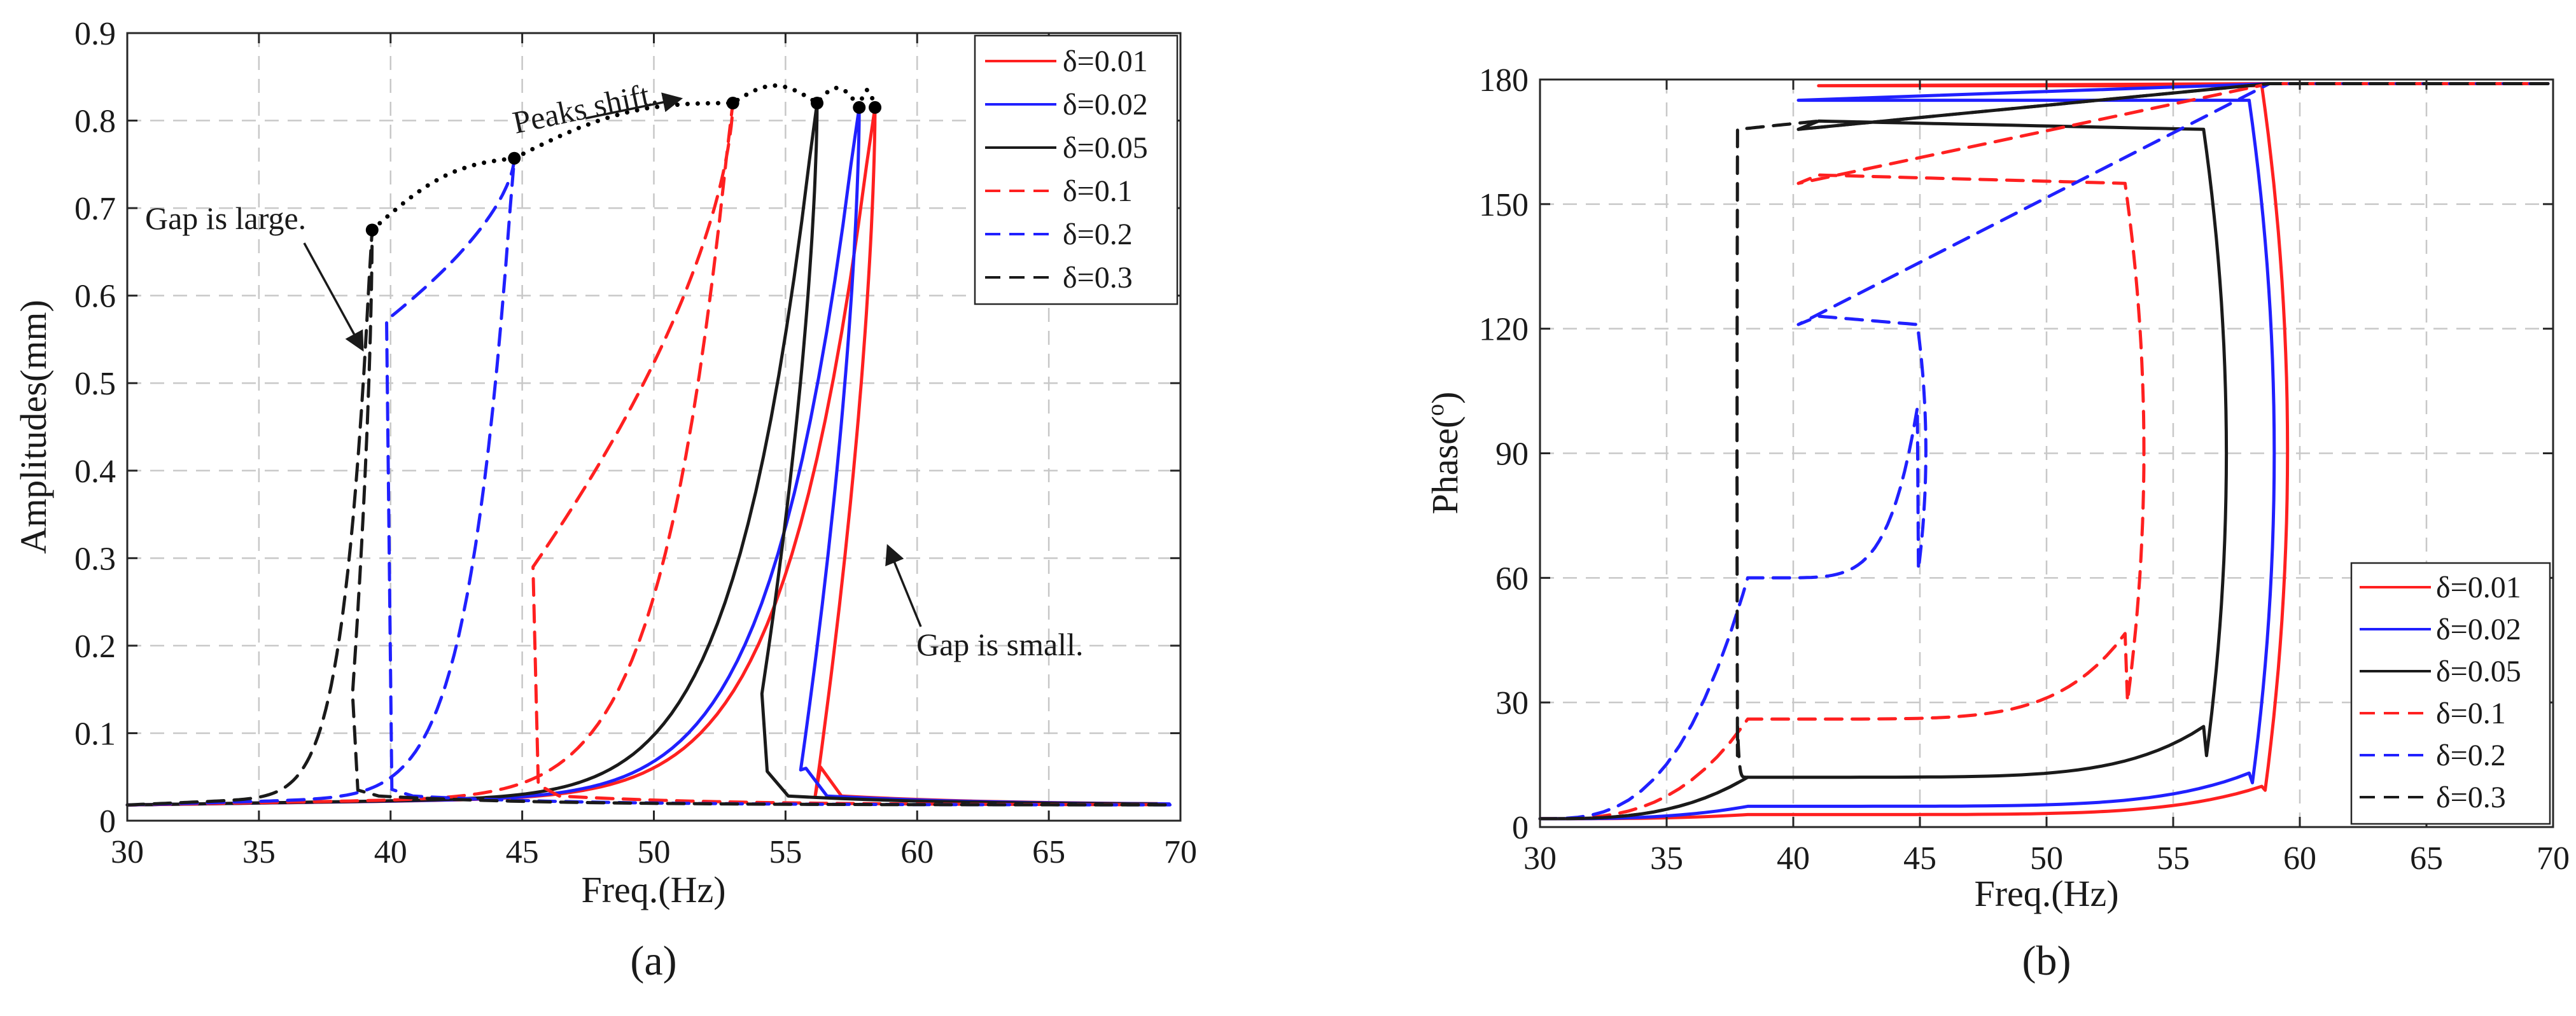 Image resolution: width=2576 pixels, height=1016 pixels. I want to click on panel-b-x-tick-label: 30, so click(1540, 859).